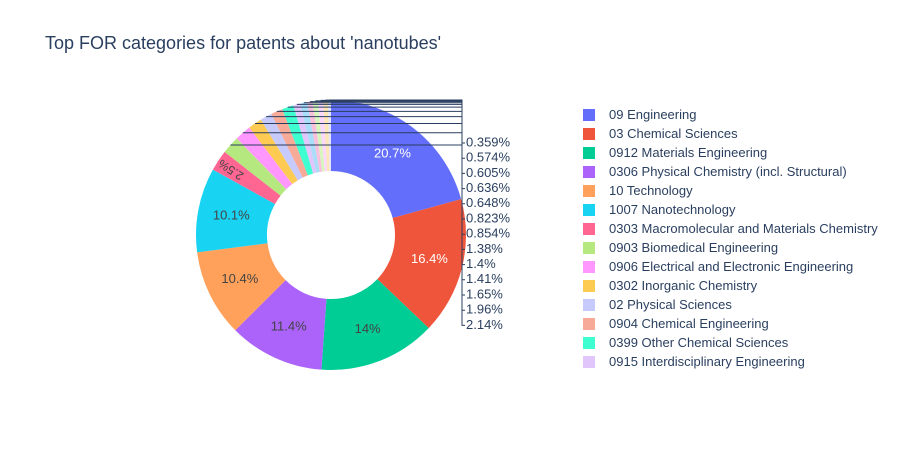  What do you see at coordinates (231, 214) in the screenshot?
I see `slice-label: 10.1%` at bounding box center [231, 214].